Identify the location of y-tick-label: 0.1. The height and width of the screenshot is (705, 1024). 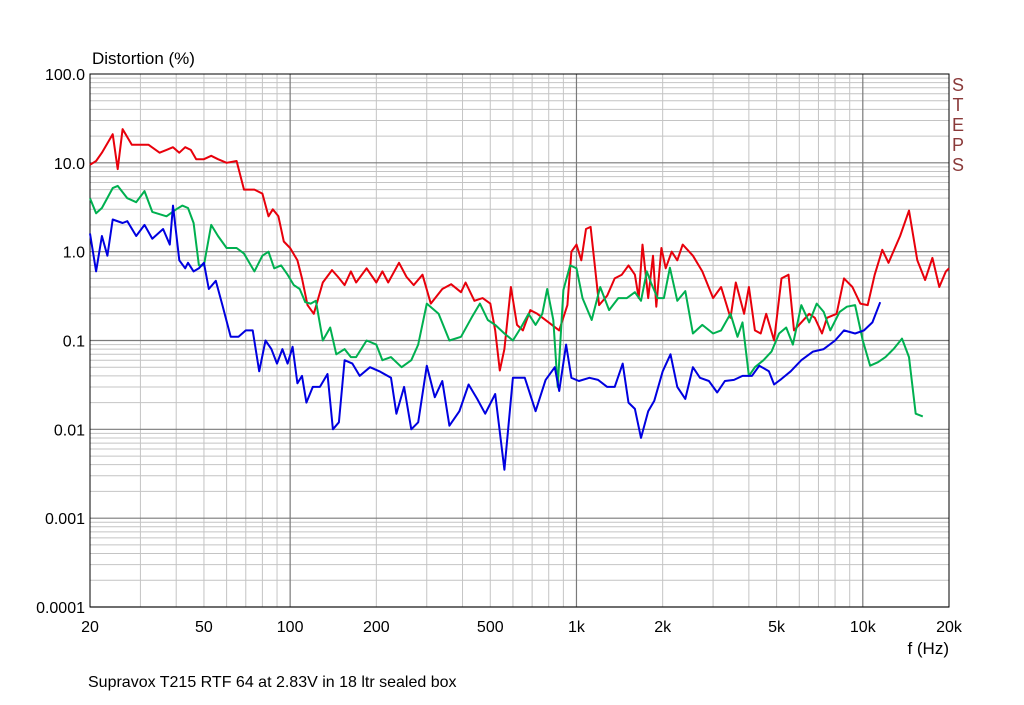
(74, 342).